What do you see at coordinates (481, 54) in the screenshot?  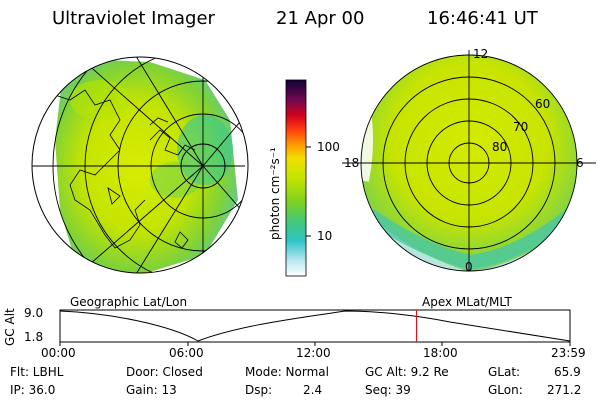 I see `mlt-label-12: 12` at bounding box center [481, 54].